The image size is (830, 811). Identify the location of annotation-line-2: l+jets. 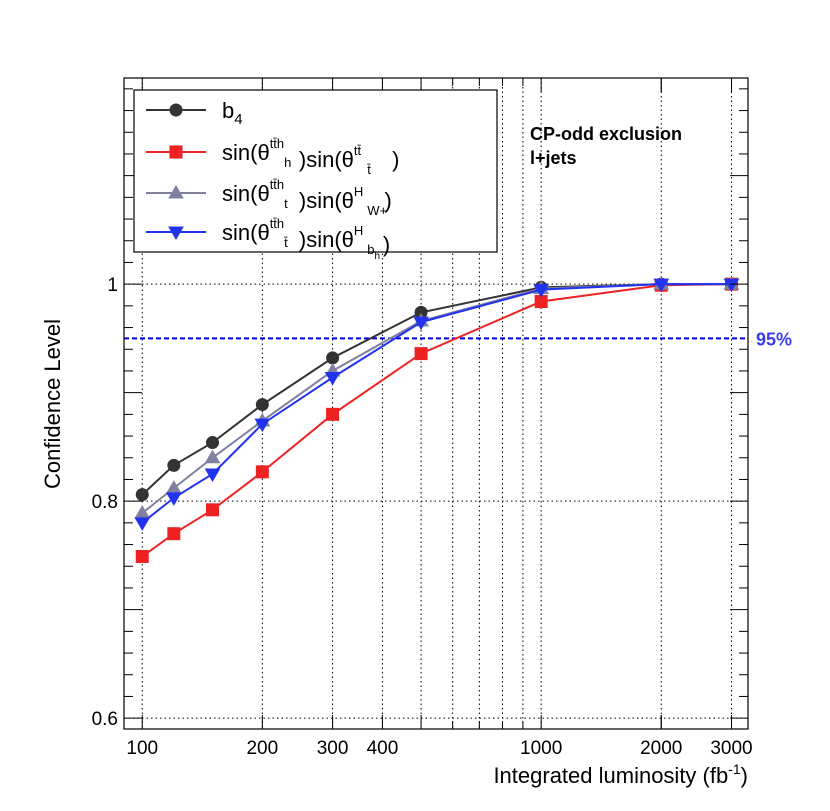
(553, 158).